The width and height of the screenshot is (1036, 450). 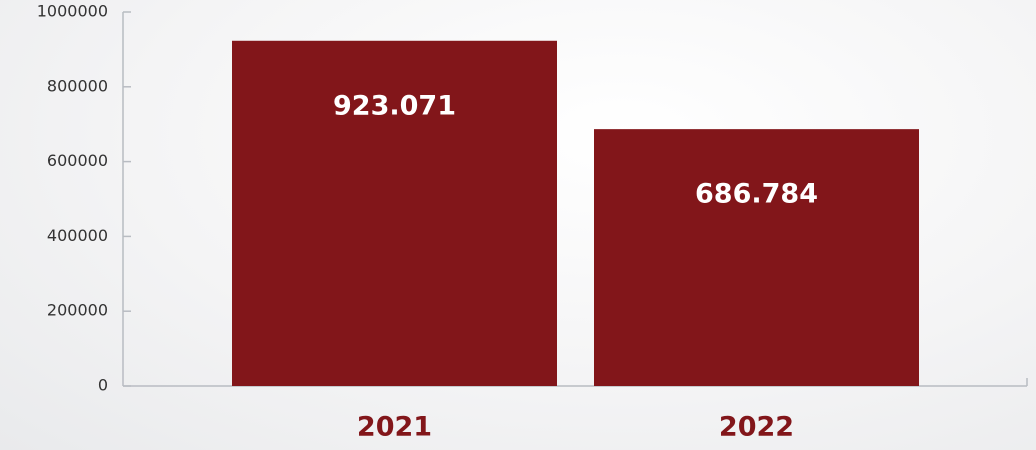 I want to click on y-tick-label: 800000, so click(x=77, y=85).